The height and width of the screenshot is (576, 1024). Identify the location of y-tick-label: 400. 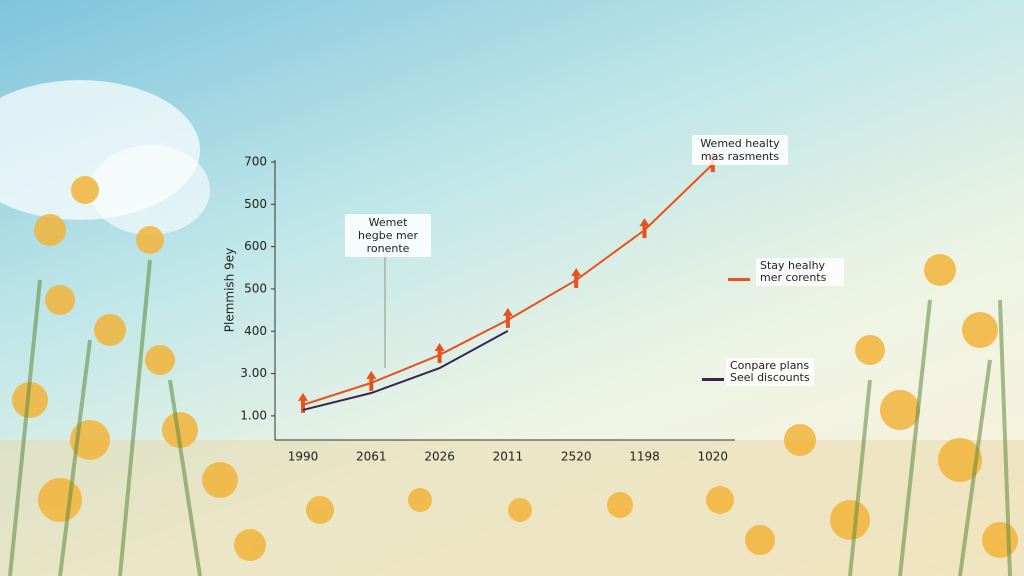
(255, 331).